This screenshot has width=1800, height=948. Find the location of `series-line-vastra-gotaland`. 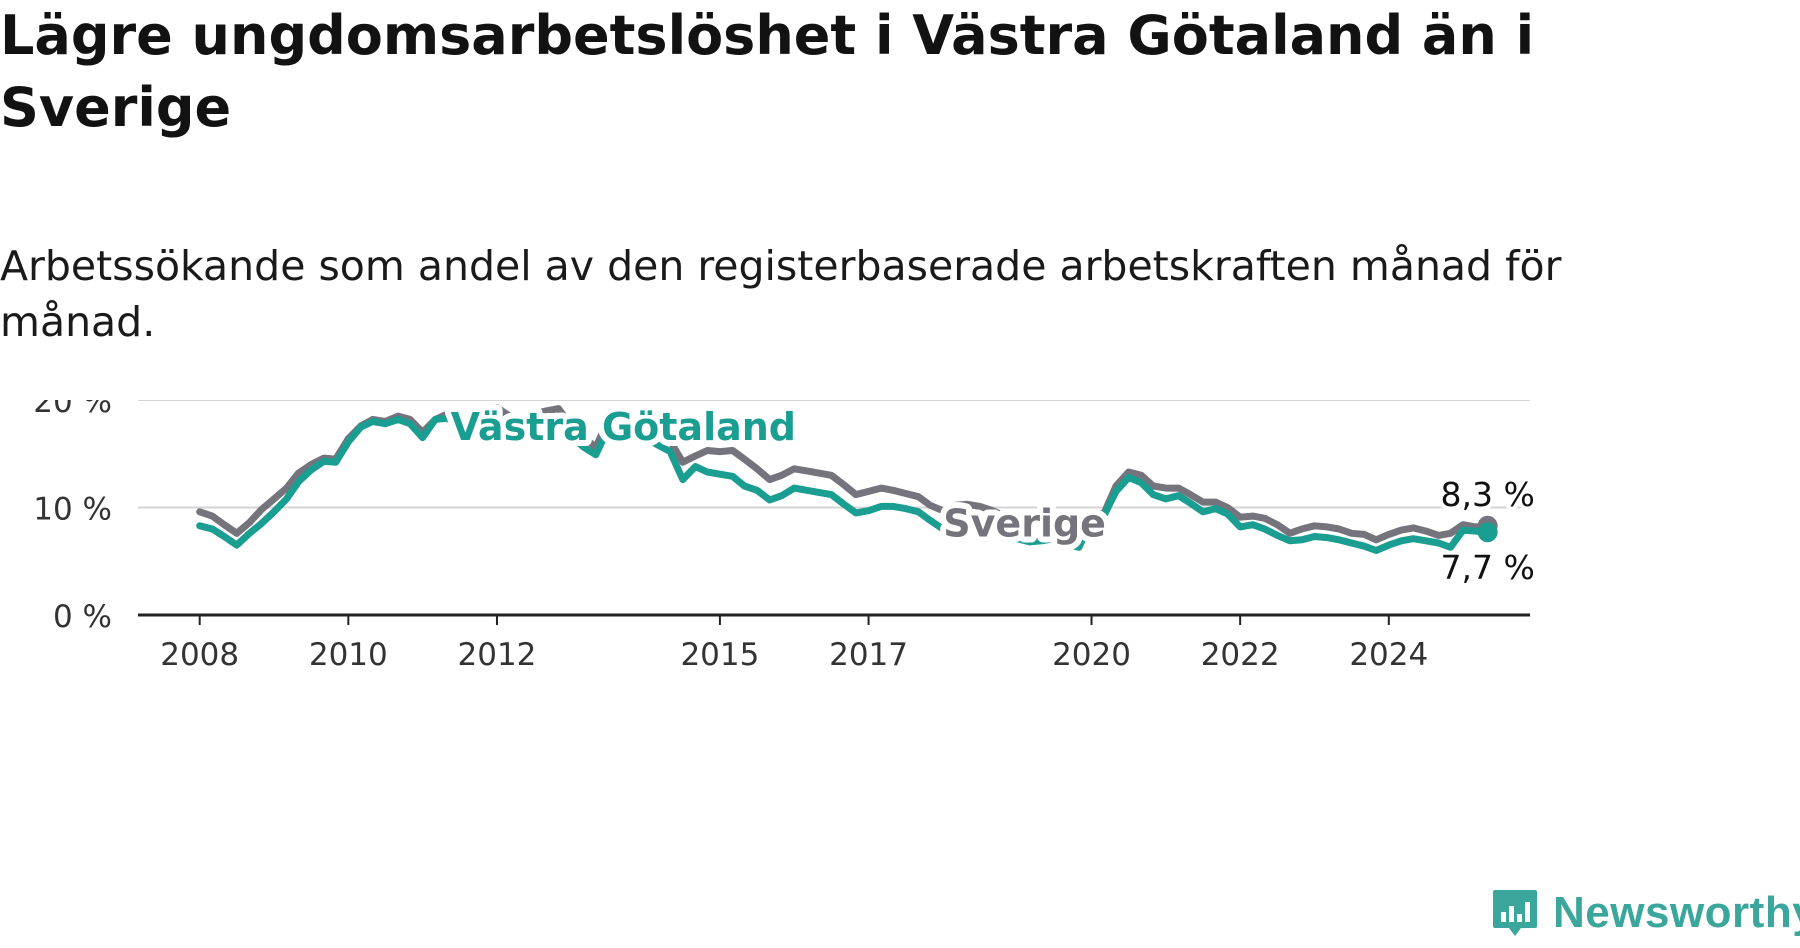

series-line-vastra-gotaland is located at coordinates (844, 483).